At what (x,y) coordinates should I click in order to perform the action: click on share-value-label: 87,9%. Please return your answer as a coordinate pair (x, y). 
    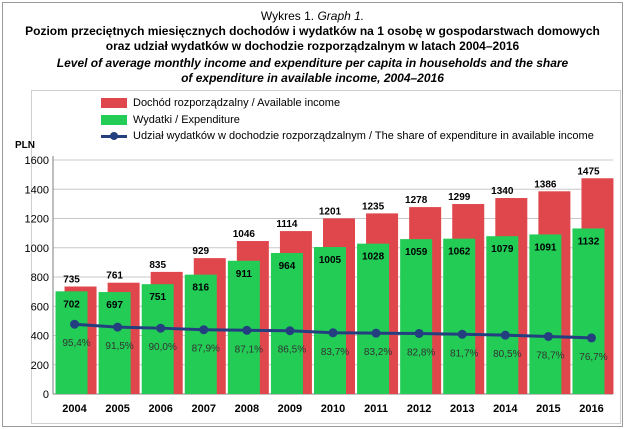
    Looking at the image, I should click on (206, 349).